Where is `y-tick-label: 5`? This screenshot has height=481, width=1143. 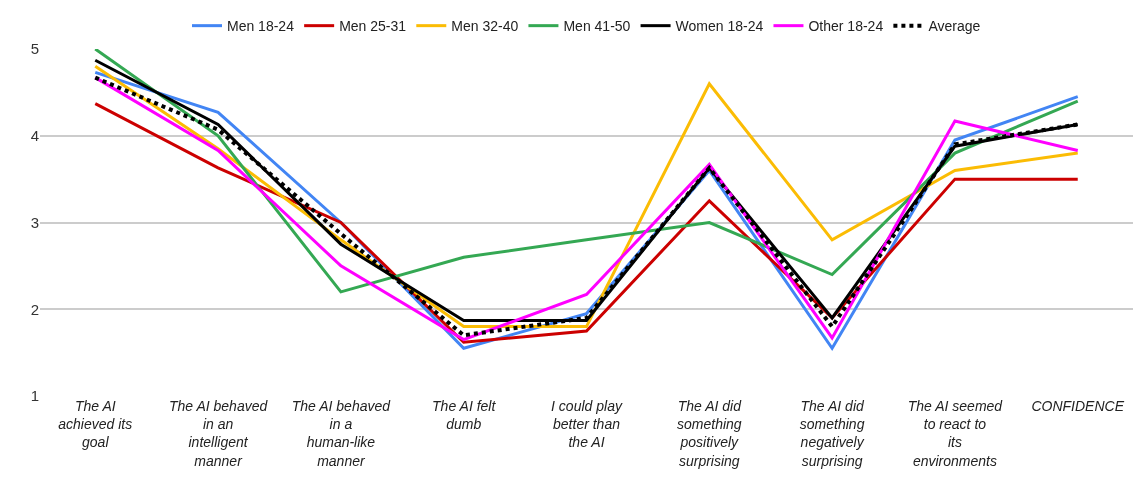
y-tick-label: 5 is located at coordinates (34, 49).